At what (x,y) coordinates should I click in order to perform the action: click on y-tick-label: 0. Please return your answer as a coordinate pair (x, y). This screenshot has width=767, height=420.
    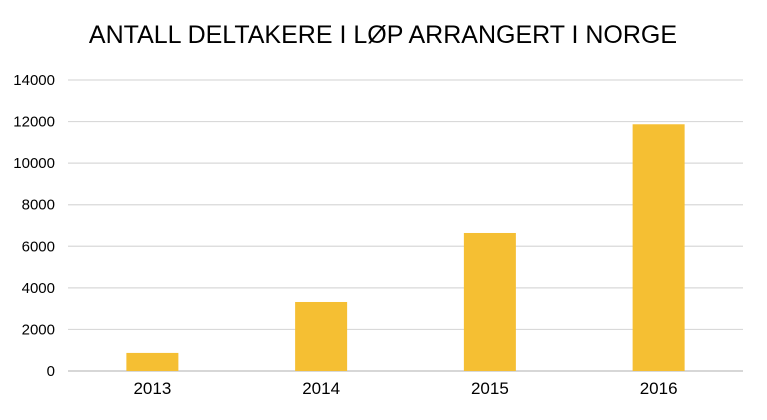
    Looking at the image, I should click on (51, 371).